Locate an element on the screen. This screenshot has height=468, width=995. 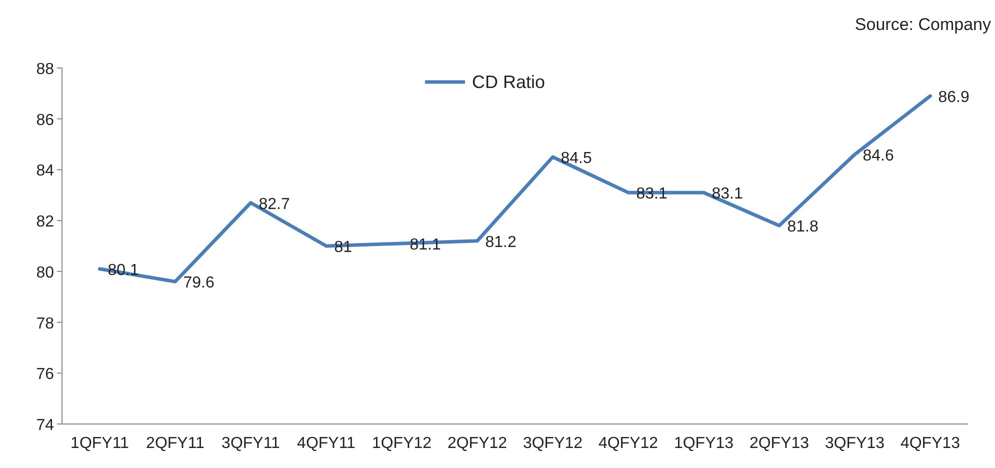
x-tick-label: 3QFY12 is located at coordinates (552, 443).